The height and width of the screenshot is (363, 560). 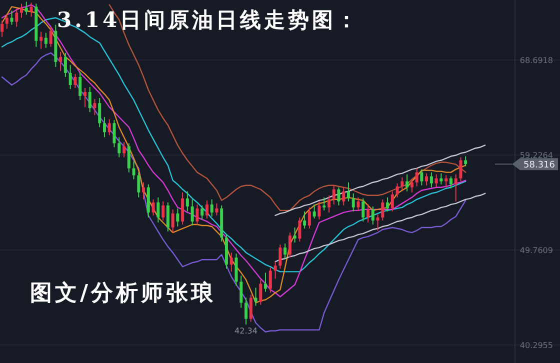 What do you see at coordinates (208, 19) in the screenshot?
I see `chart-title: 3.14日间原油日线走势图：` at bounding box center [208, 19].